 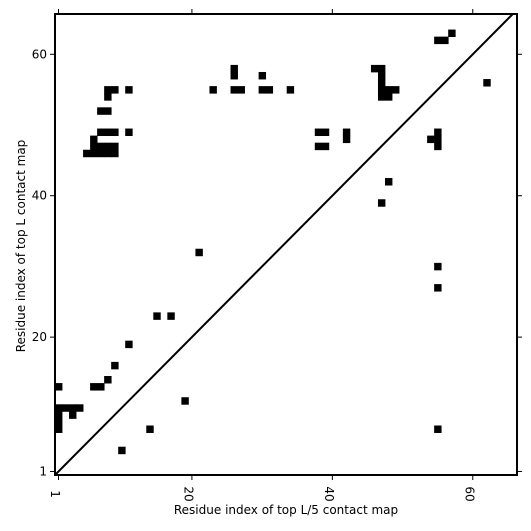 What do you see at coordinates (21, 246) in the screenshot?
I see `y-axis-label: Residue index of top L contact map` at bounding box center [21, 246].